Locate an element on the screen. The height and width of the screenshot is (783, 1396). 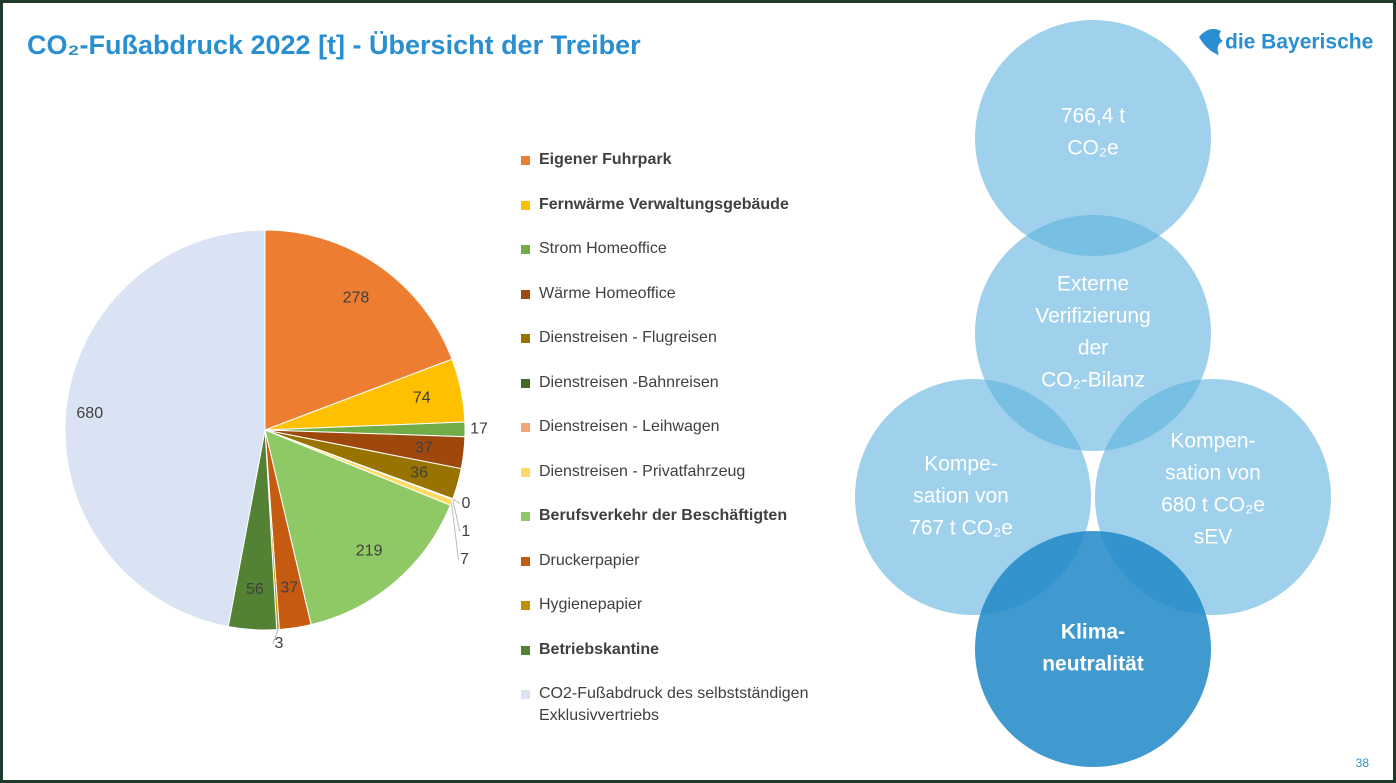
diagram-text: CO₂-Bilanz is located at coordinates (1093, 380).